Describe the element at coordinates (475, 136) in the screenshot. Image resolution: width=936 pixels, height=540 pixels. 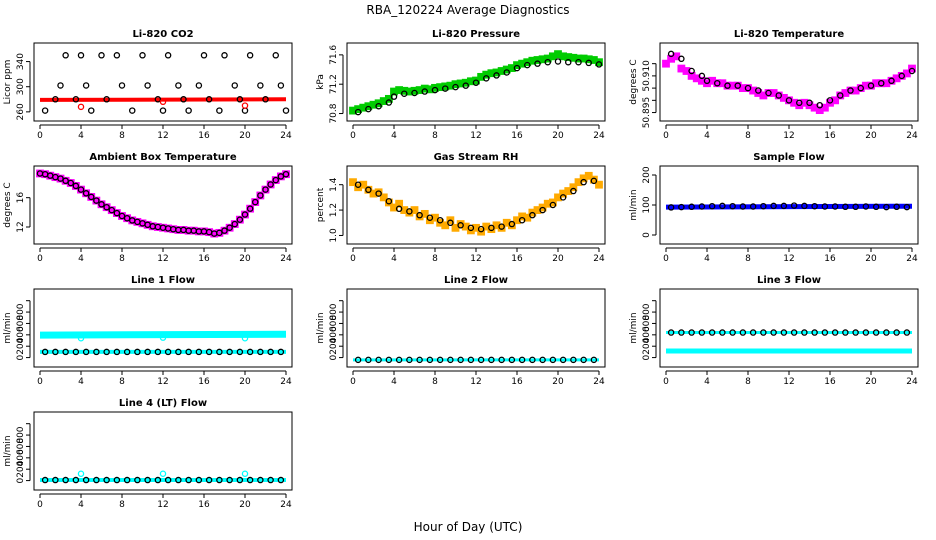
I see `x-tick-label: 12` at that location.